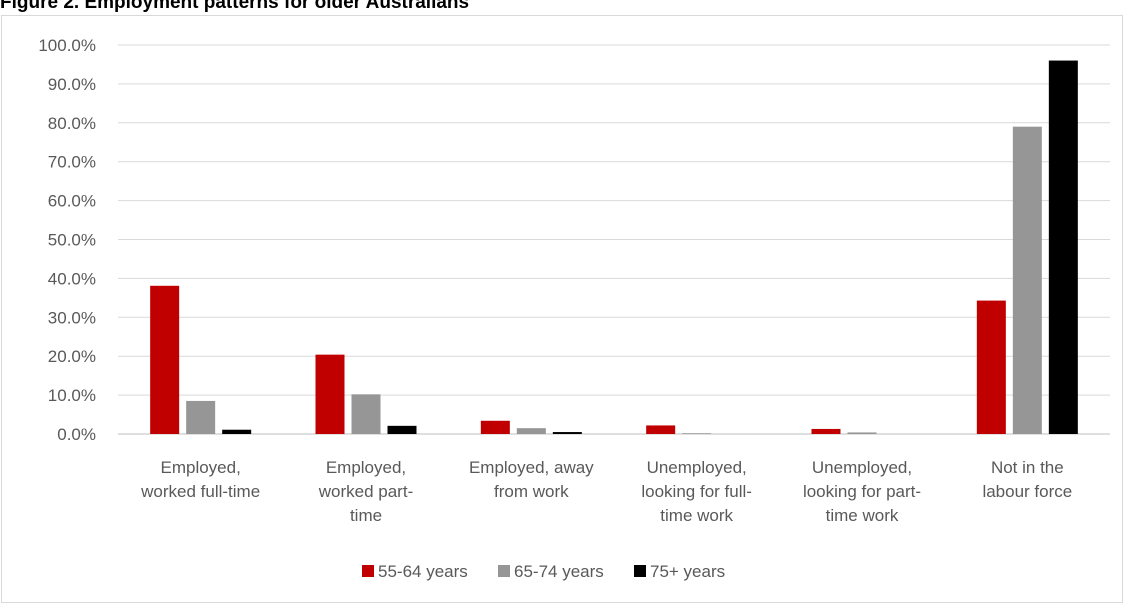  I want to click on y-tick-label: 80.0%, so click(72, 123).